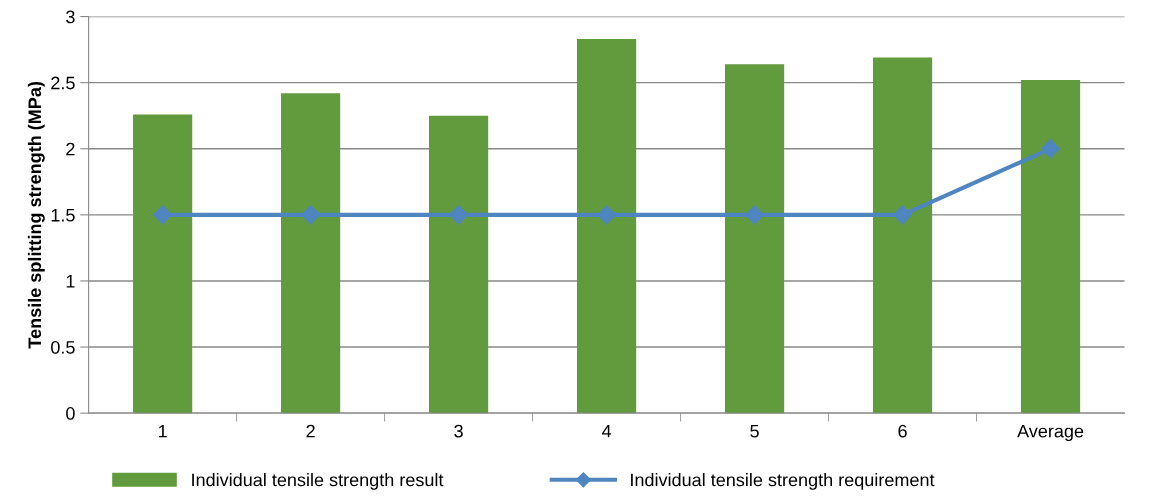 The height and width of the screenshot is (502, 1151). Describe the element at coordinates (70, 281) in the screenshot. I see `y-tick-label: 1` at that location.